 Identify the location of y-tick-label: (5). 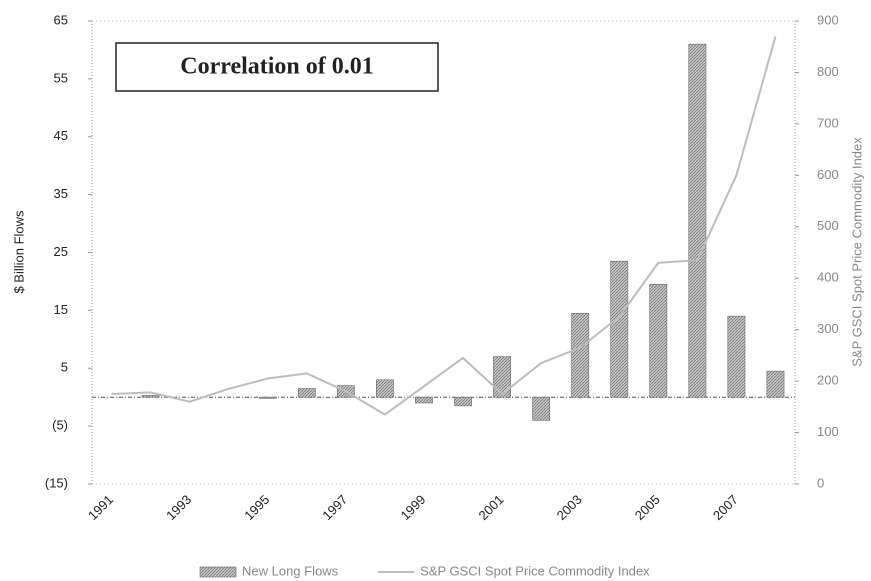
(60, 425).